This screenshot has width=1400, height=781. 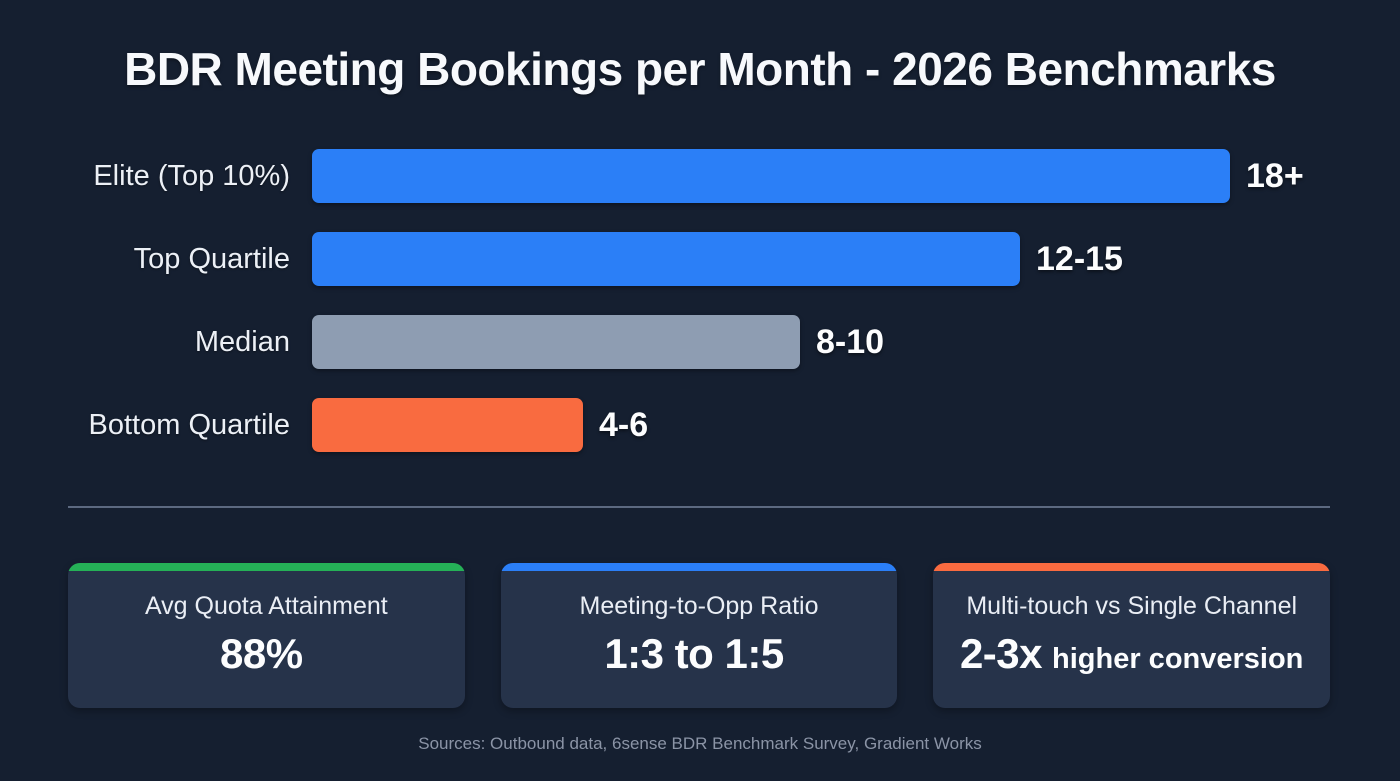 What do you see at coordinates (1079, 258) in the screenshot?
I see `bar-value-label: 12-15` at bounding box center [1079, 258].